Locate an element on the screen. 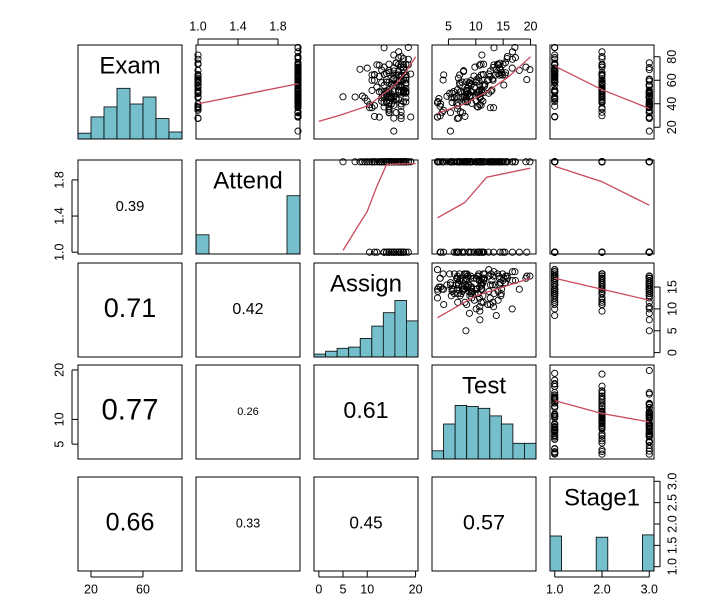  histogram-bar-assign is located at coordinates (331, 354).